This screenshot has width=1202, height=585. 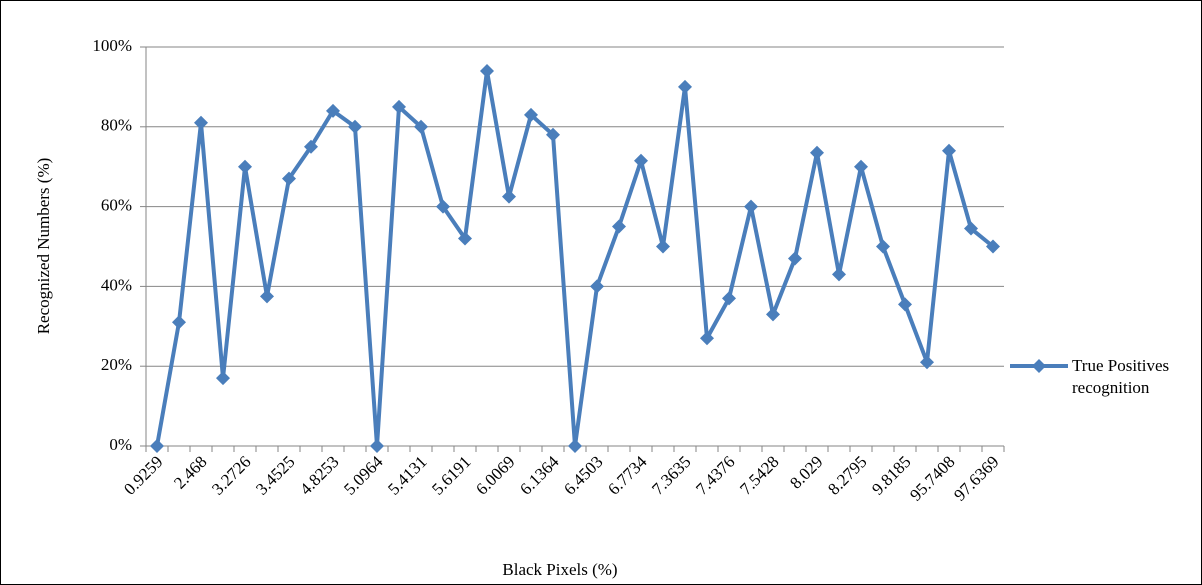 I want to click on x-axis-title: Black Pixels (%), so click(x=559, y=569).